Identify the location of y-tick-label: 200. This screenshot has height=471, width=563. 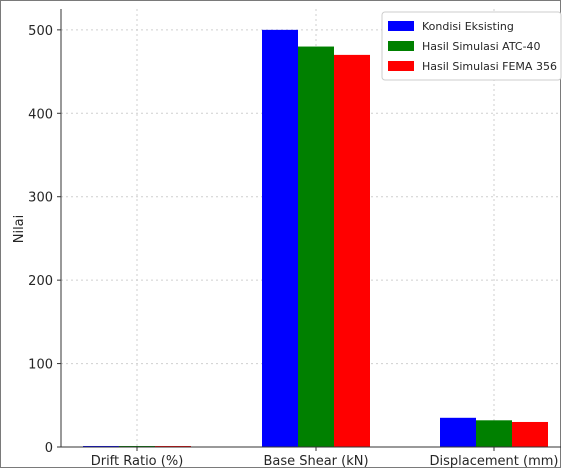
(40, 281).